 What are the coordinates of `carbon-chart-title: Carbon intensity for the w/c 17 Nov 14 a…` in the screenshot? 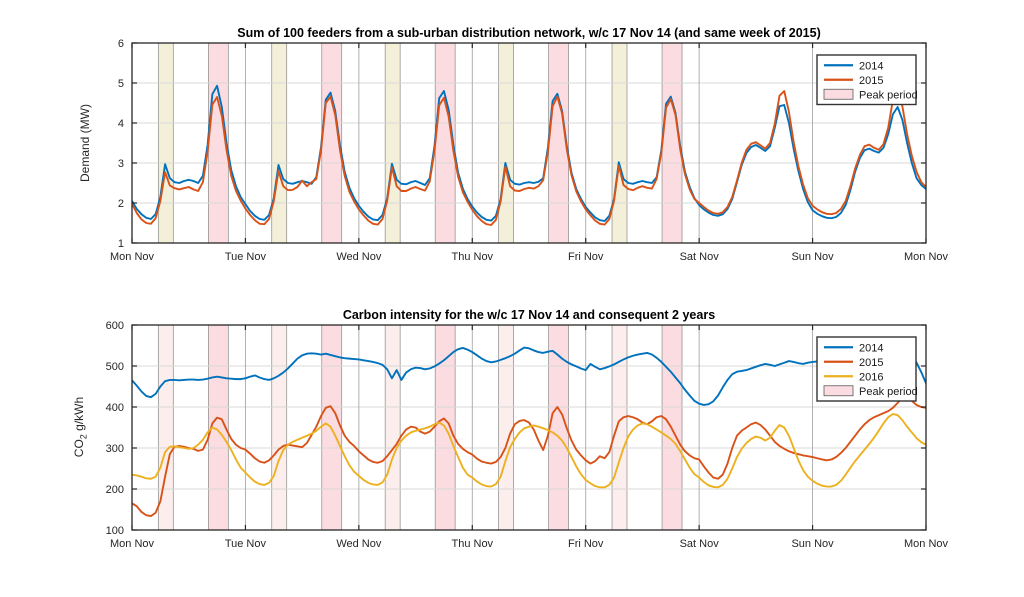 It's located at (529, 315).